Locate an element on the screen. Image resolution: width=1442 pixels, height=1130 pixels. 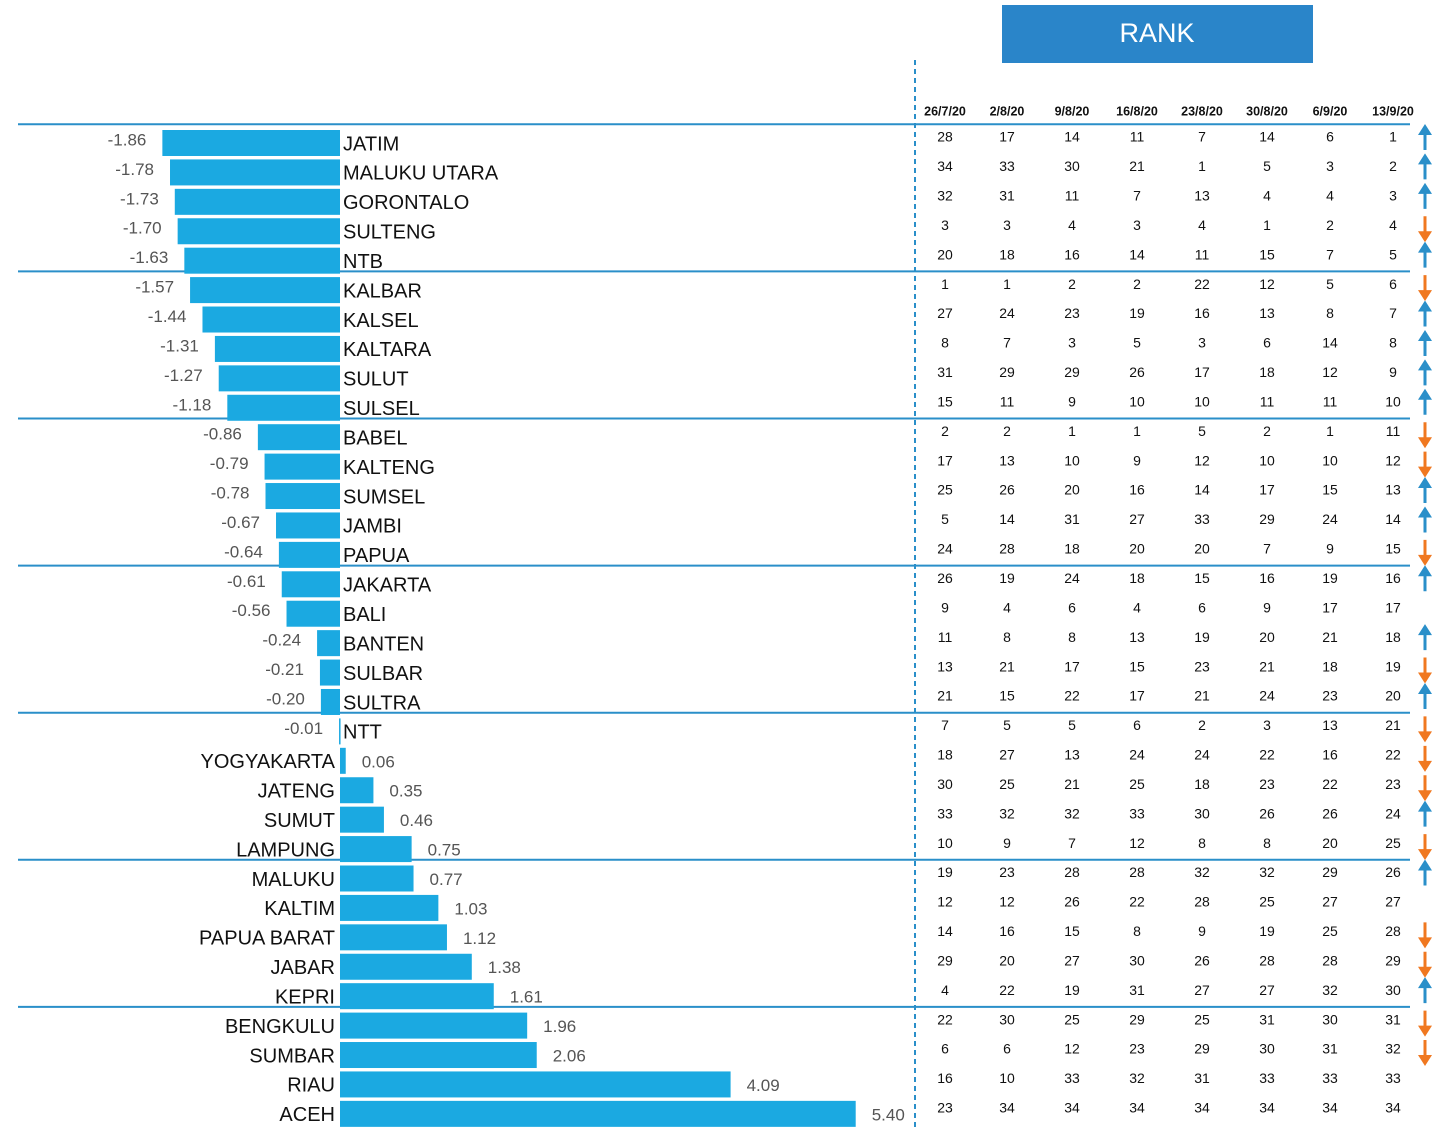
category-label: JATIM is located at coordinates (371, 144).